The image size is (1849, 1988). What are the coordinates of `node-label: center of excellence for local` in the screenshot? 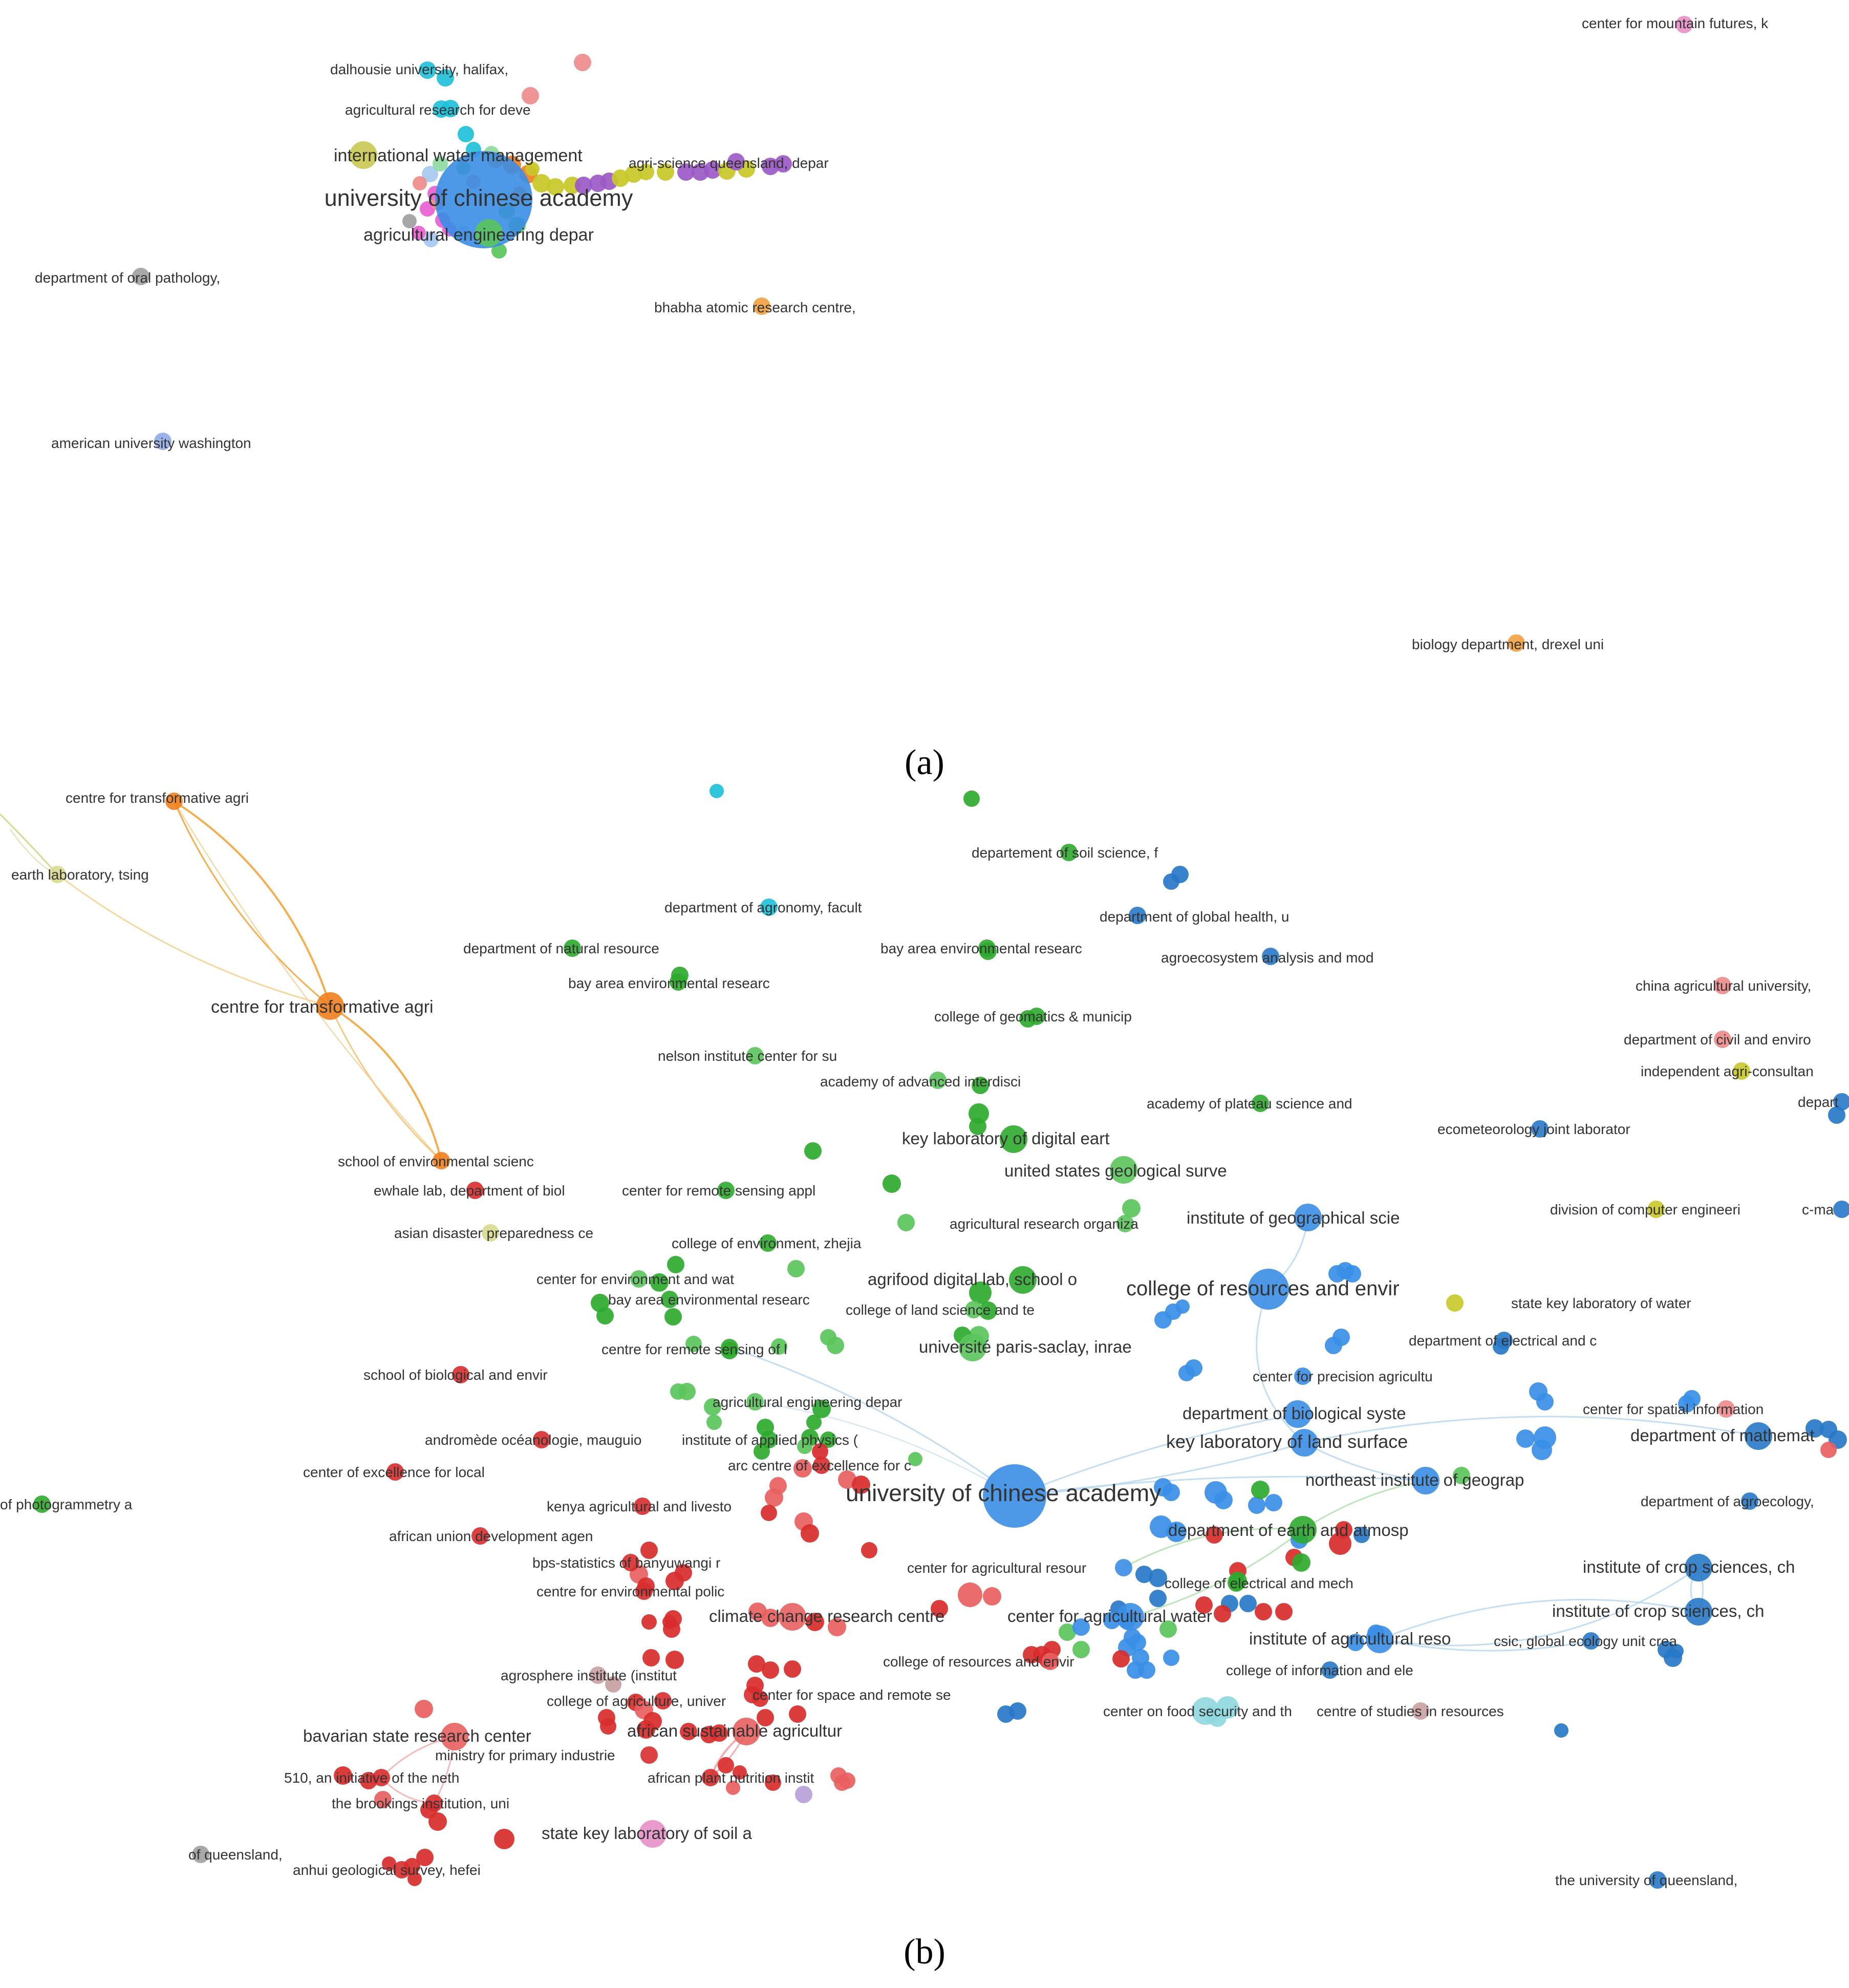 It's located at (394, 1472).